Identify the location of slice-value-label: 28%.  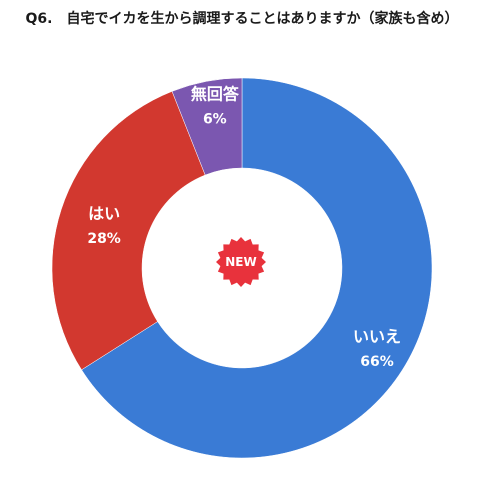
(104, 239).